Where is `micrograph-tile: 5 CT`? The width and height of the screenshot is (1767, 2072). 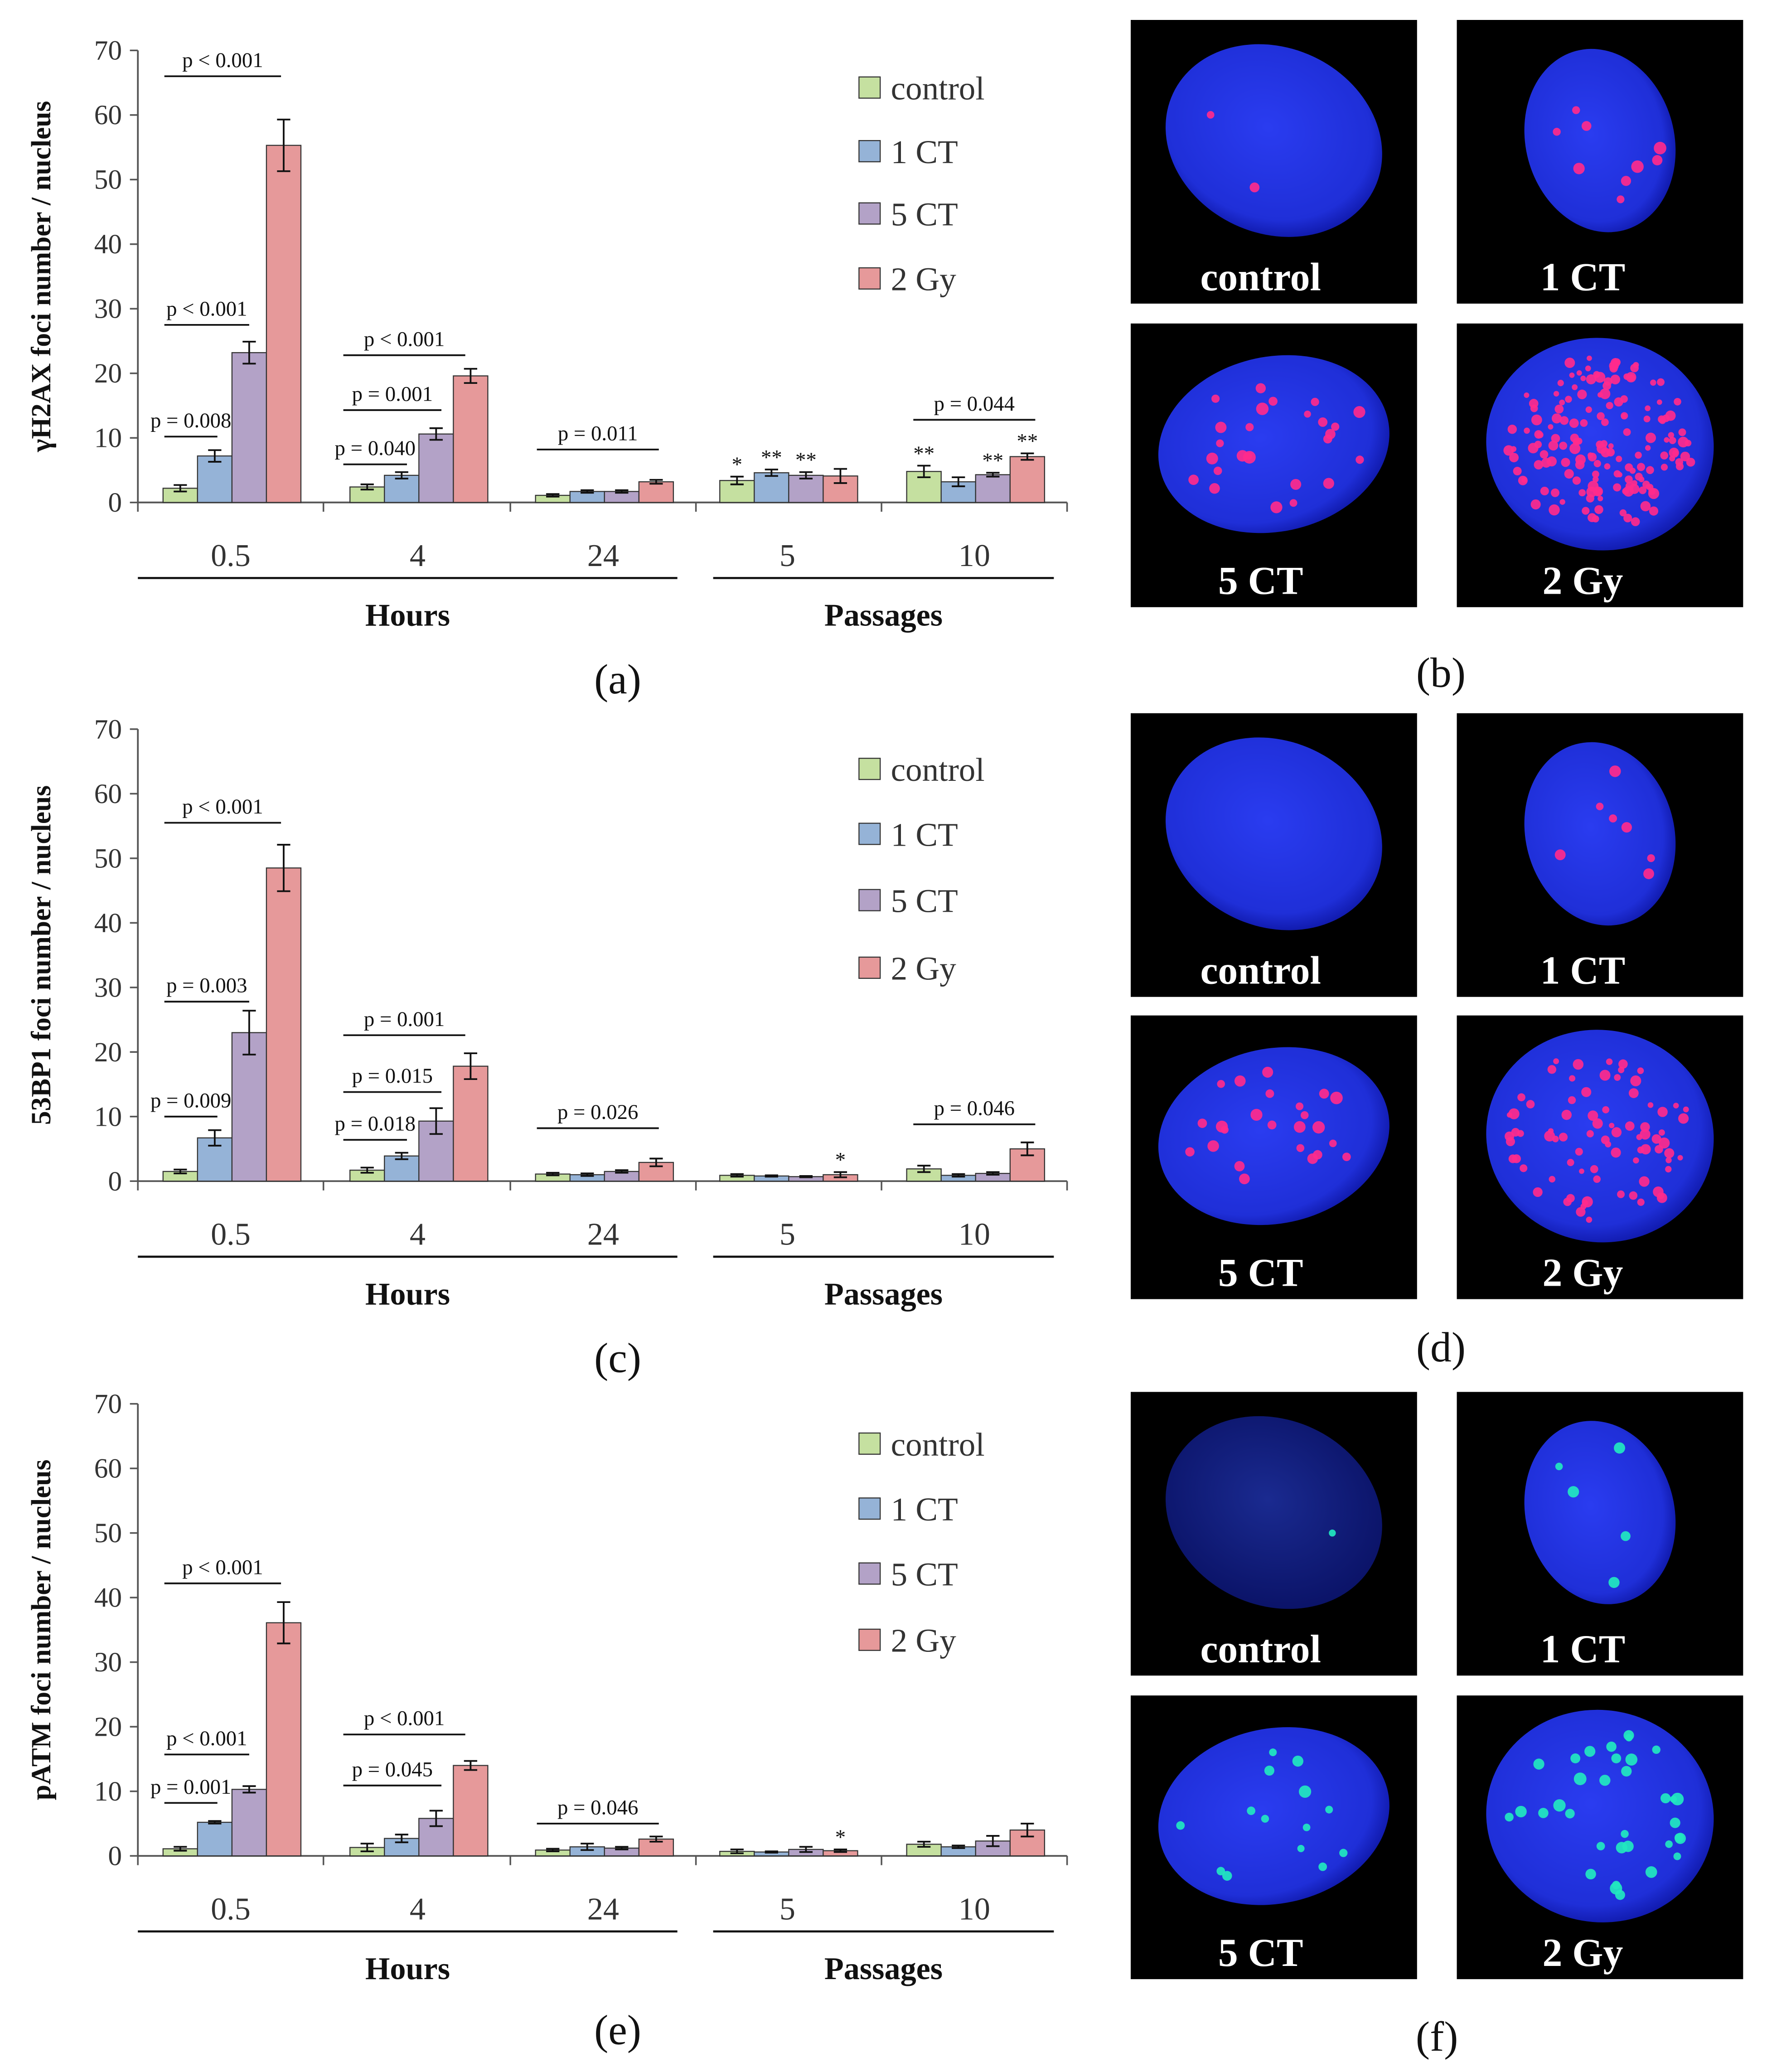 micrograph-tile: 5 CT is located at coordinates (1274, 1157).